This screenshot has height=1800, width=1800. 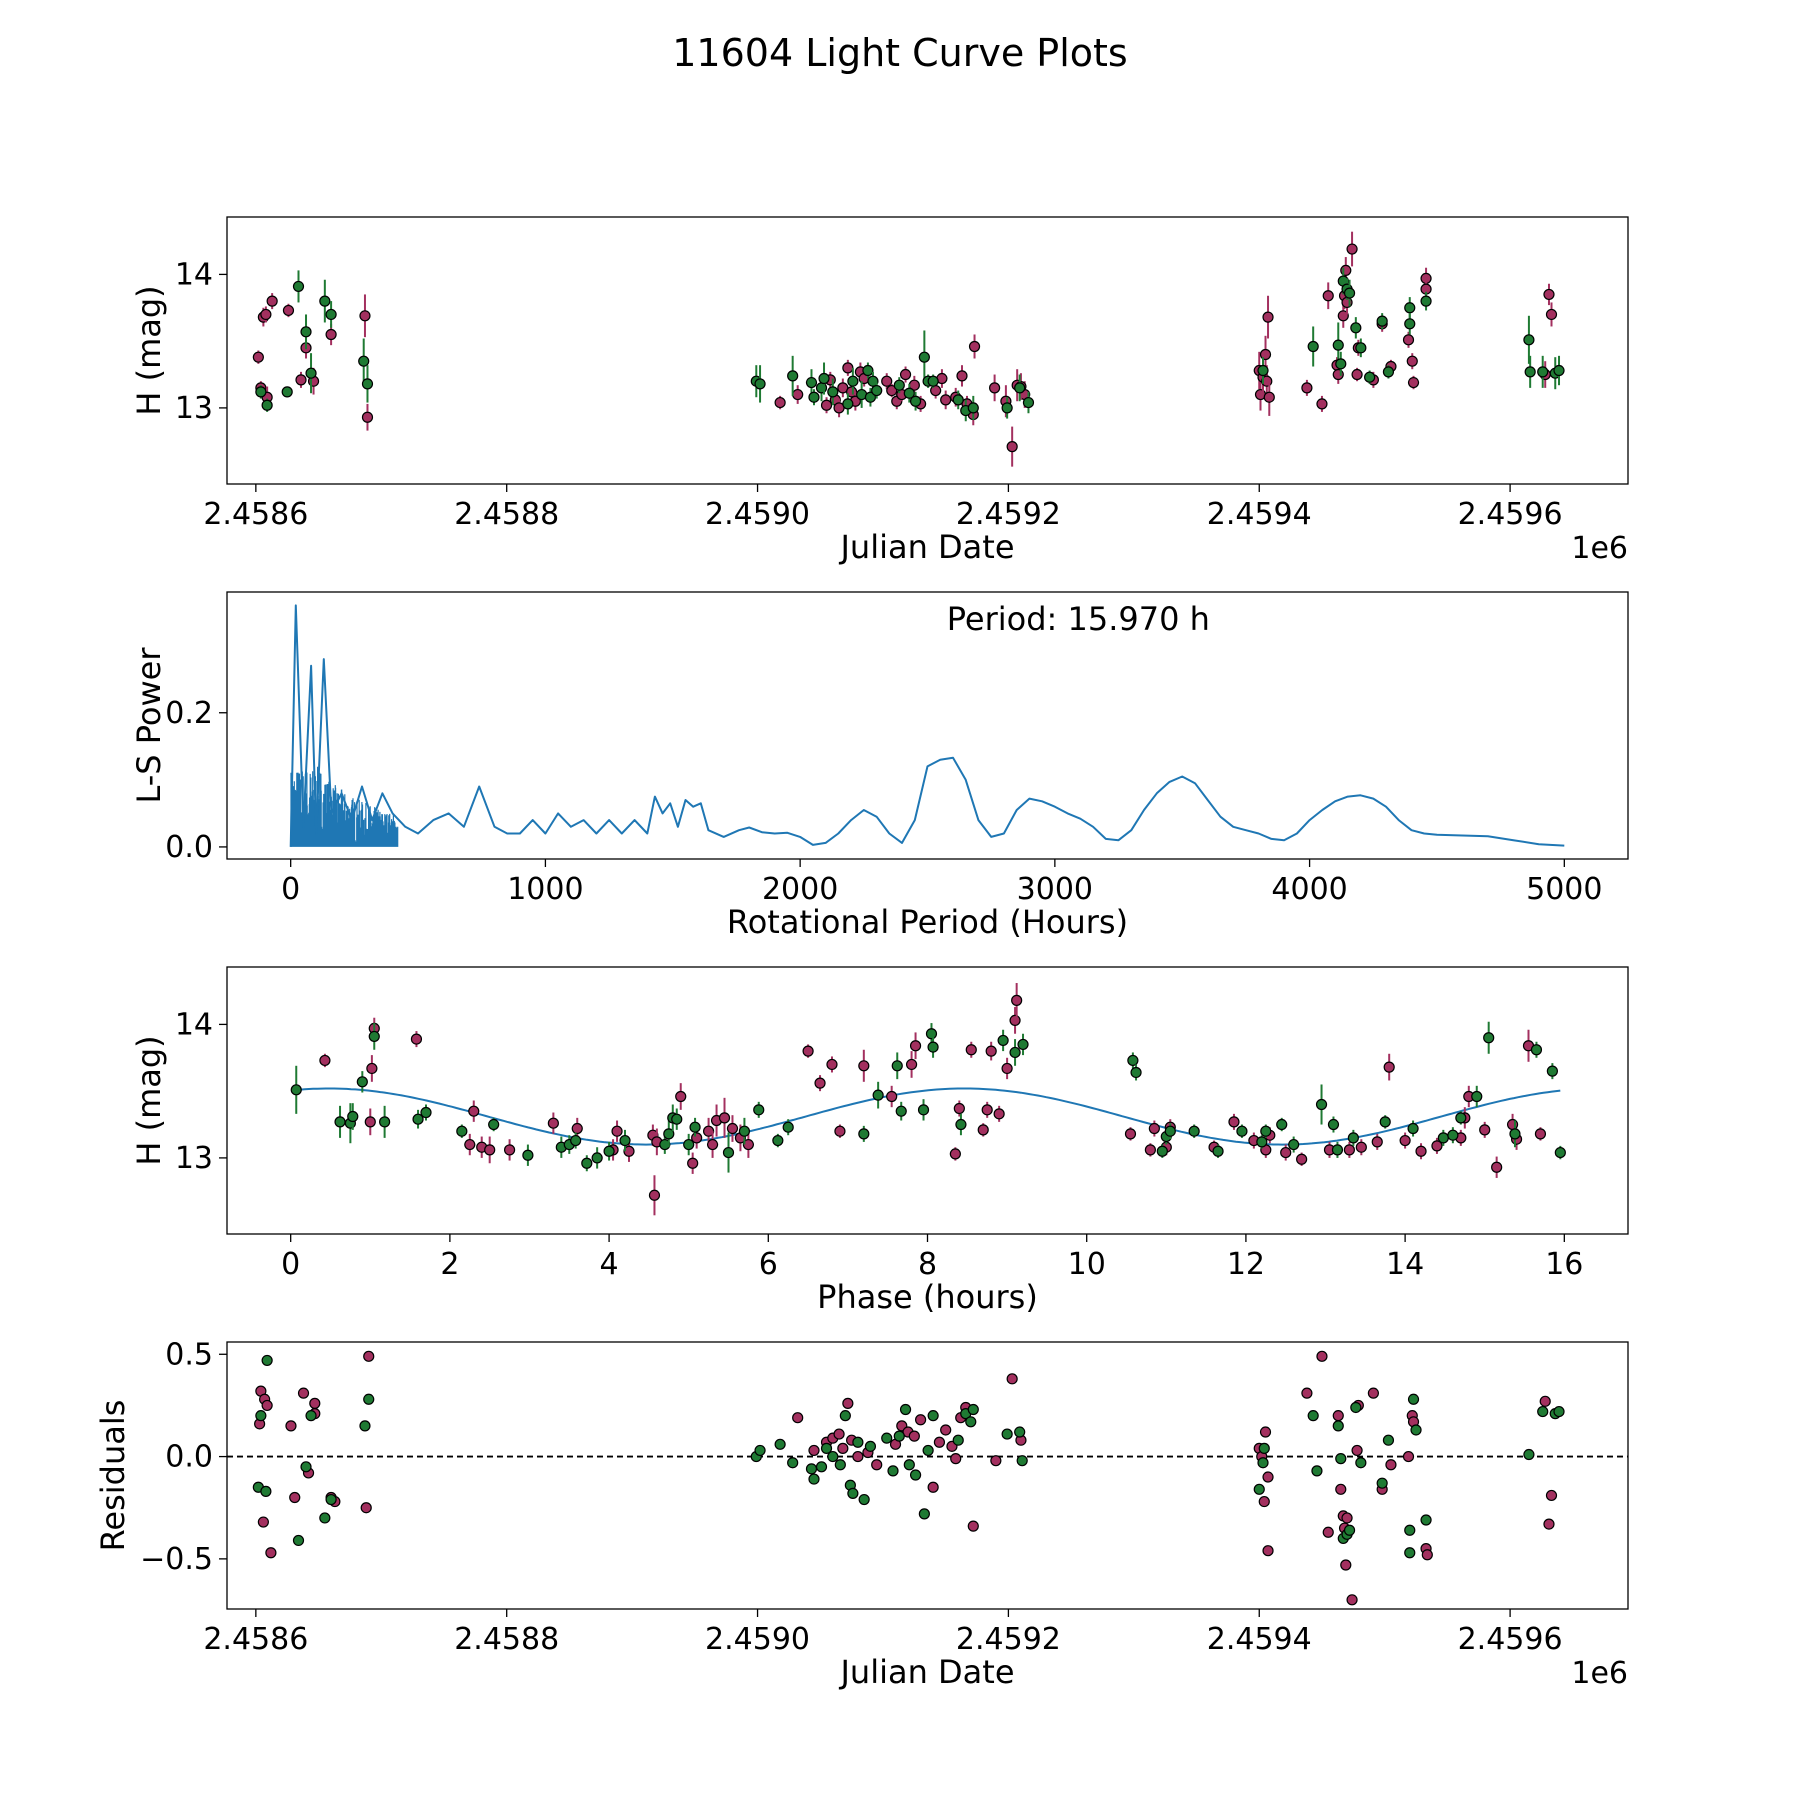 I want to click on x-tick-label: 4000, so click(x=1309, y=889).